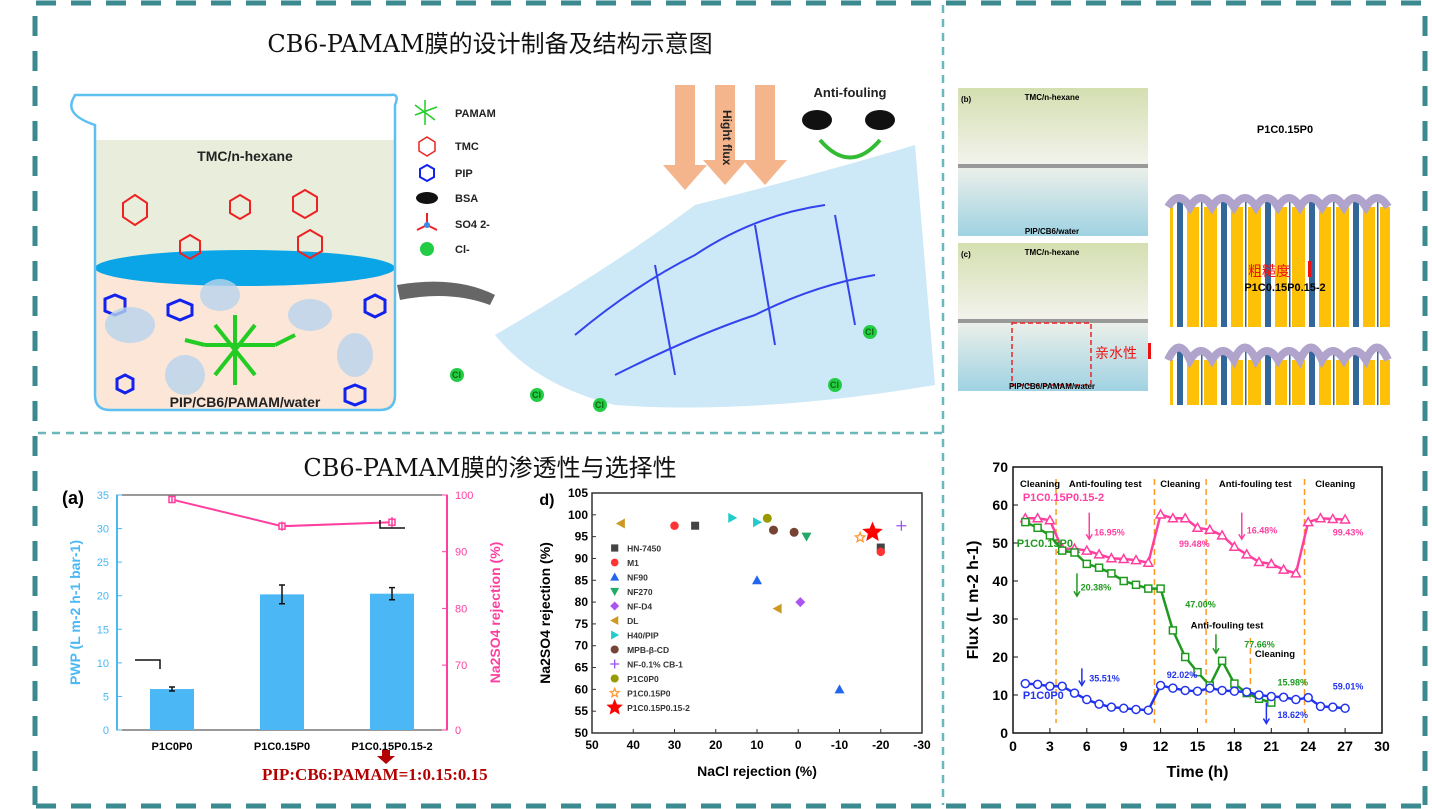 The width and height of the screenshot is (1432, 809). What do you see at coordinates (798, 745) in the screenshot?
I see `x-tick-label: 0` at bounding box center [798, 745].